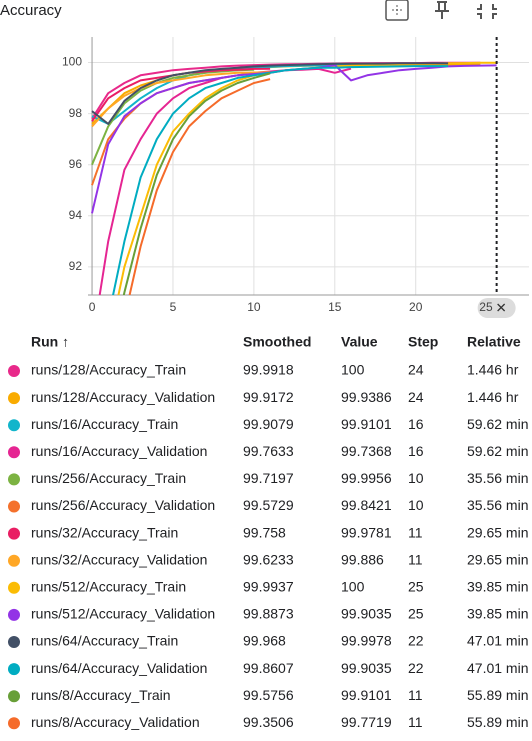 This screenshot has height=741, width=532. Describe the element at coordinates (501, 307) in the screenshot. I see `cursor-close` at that location.